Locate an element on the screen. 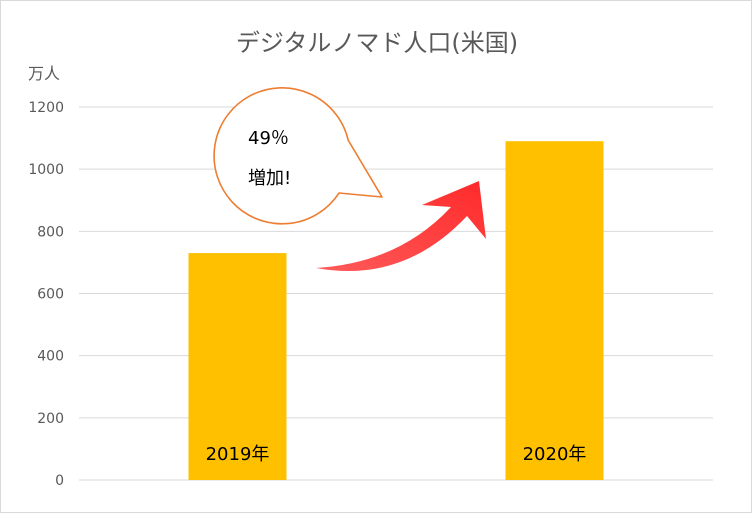 The image size is (752, 516). y-tick-label: 400 is located at coordinates (50, 357).